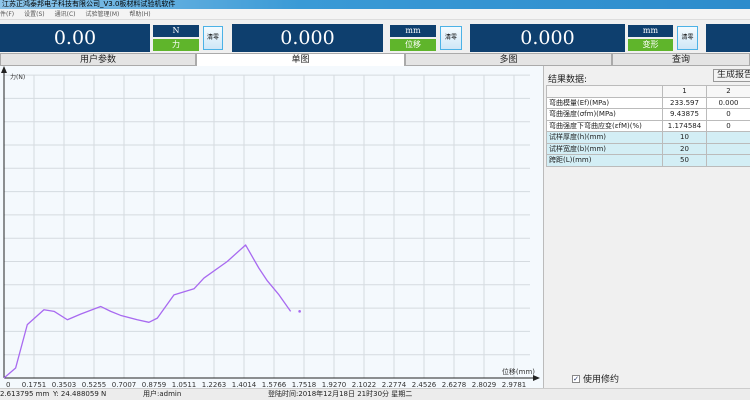  What do you see at coordinates (684, 137) in the screenshot?
I see `result-value-1: 10` at bounding box center [684, 137].